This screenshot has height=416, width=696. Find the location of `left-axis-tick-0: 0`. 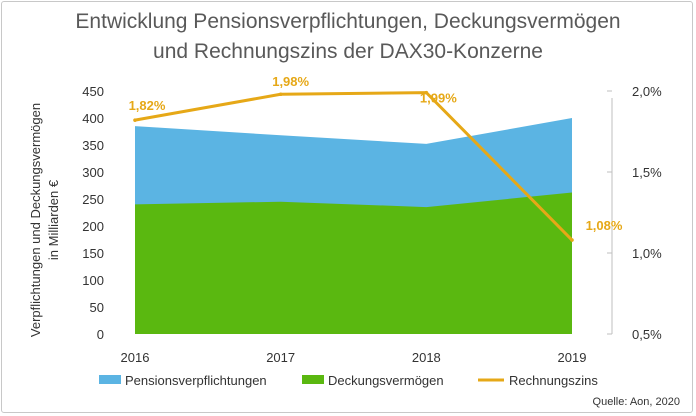

left-axis-tick-0: 0 is located at coordinates (100, 334).